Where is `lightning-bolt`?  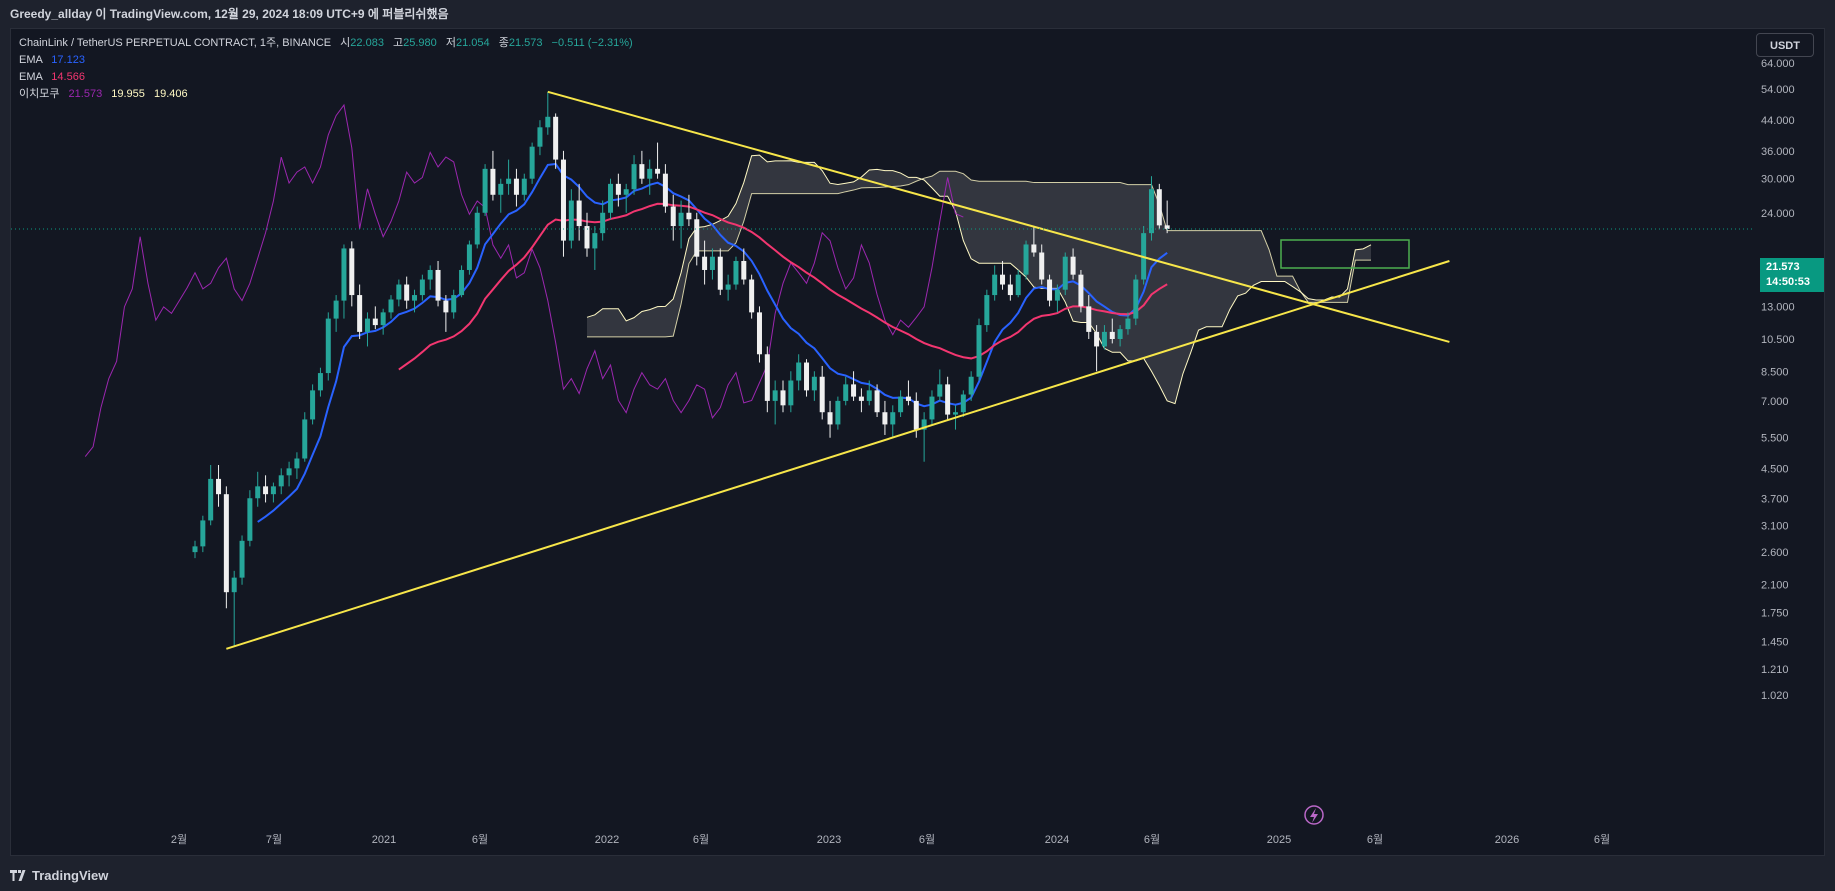
lightning-bolt is located at coordinates (1314, 815).